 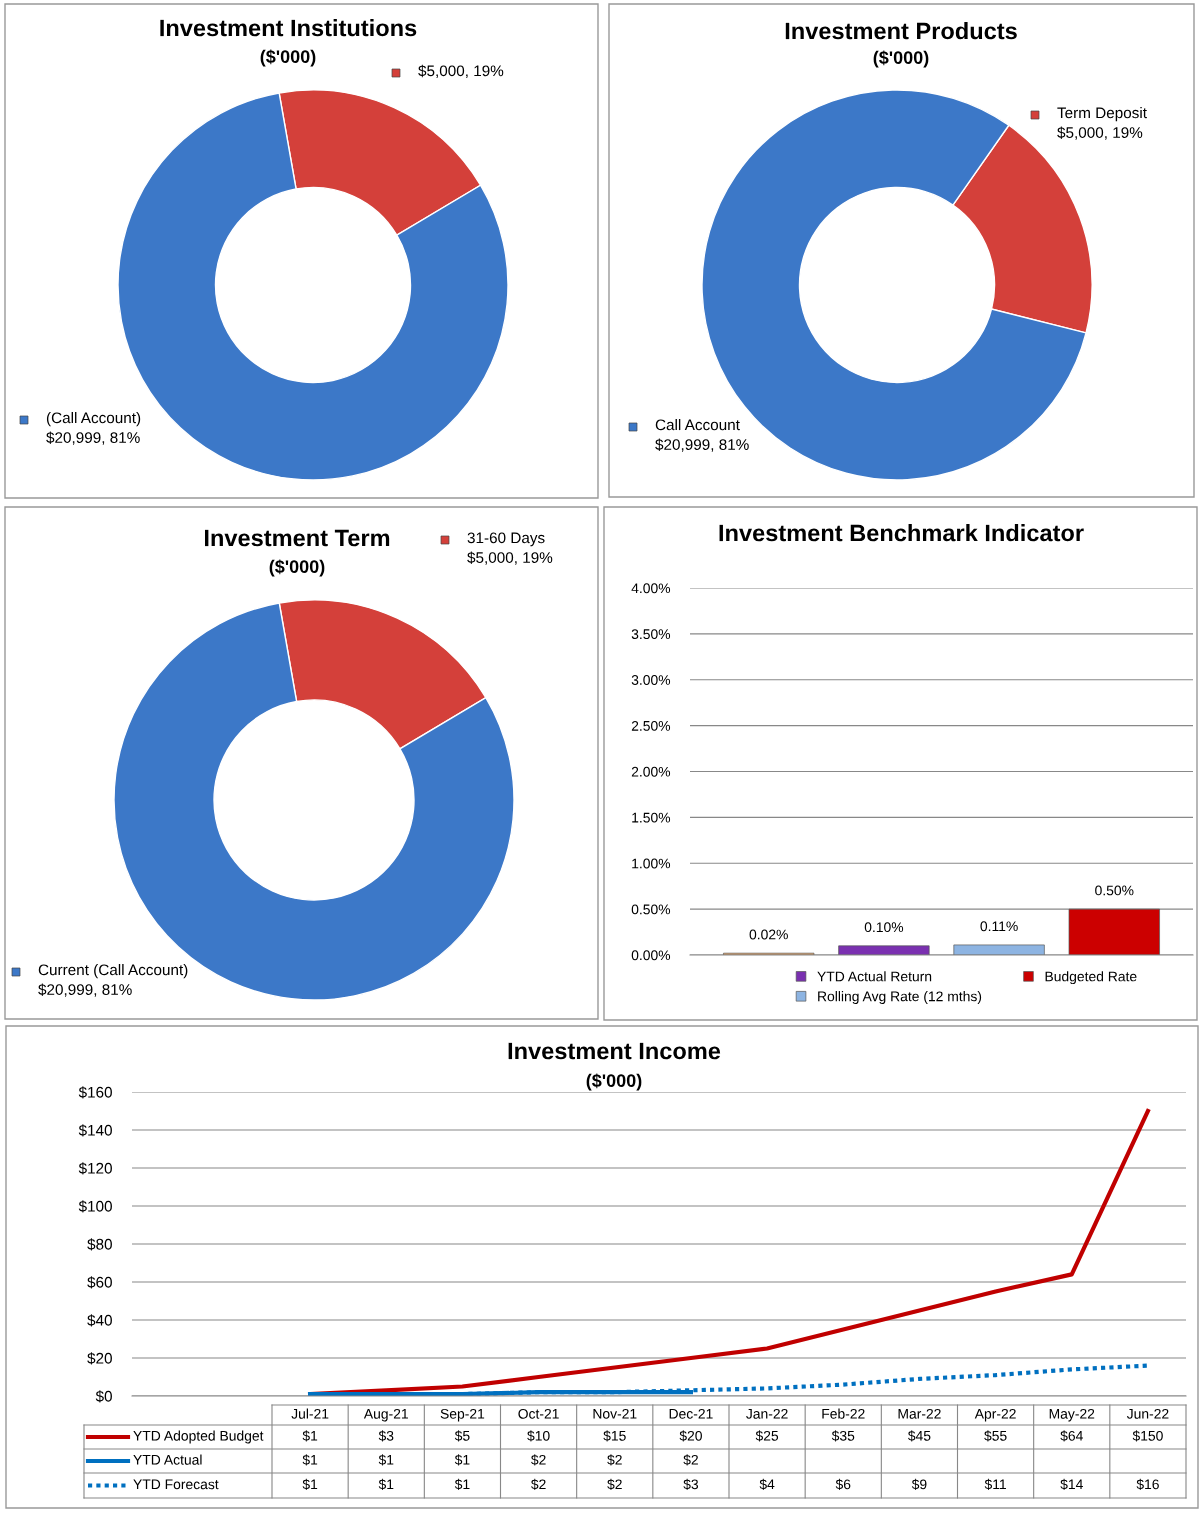 What do you see at coordinates (651, 725) in the screenshot?
I see `y-tick-label: 2.50%` at bounding box center [651, 725].